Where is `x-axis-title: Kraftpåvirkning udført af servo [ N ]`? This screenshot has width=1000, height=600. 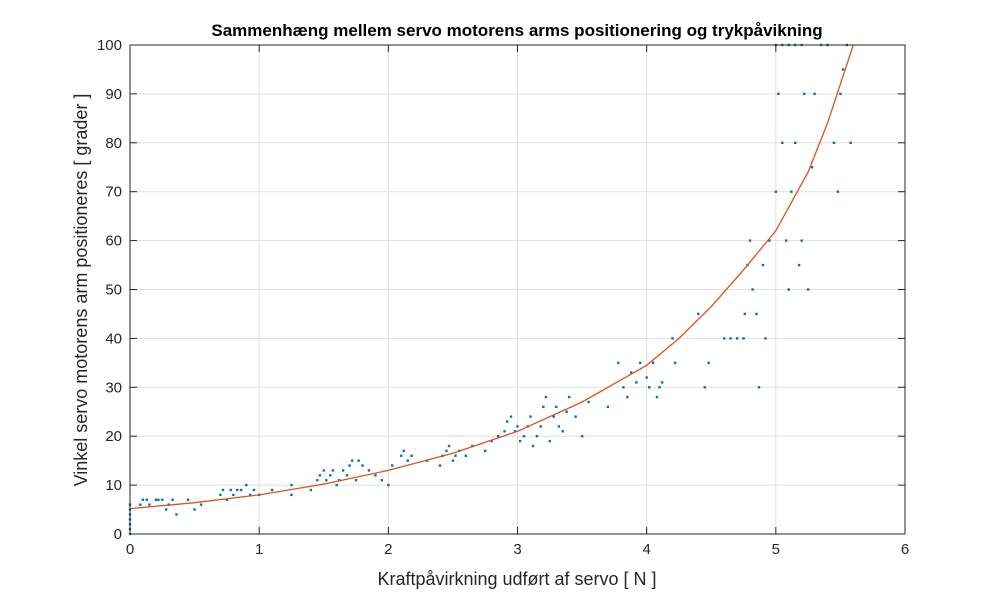 x-axis-title: Kraftpåvirkning udført af servo [ N ] is located at coordinates (516, 579).